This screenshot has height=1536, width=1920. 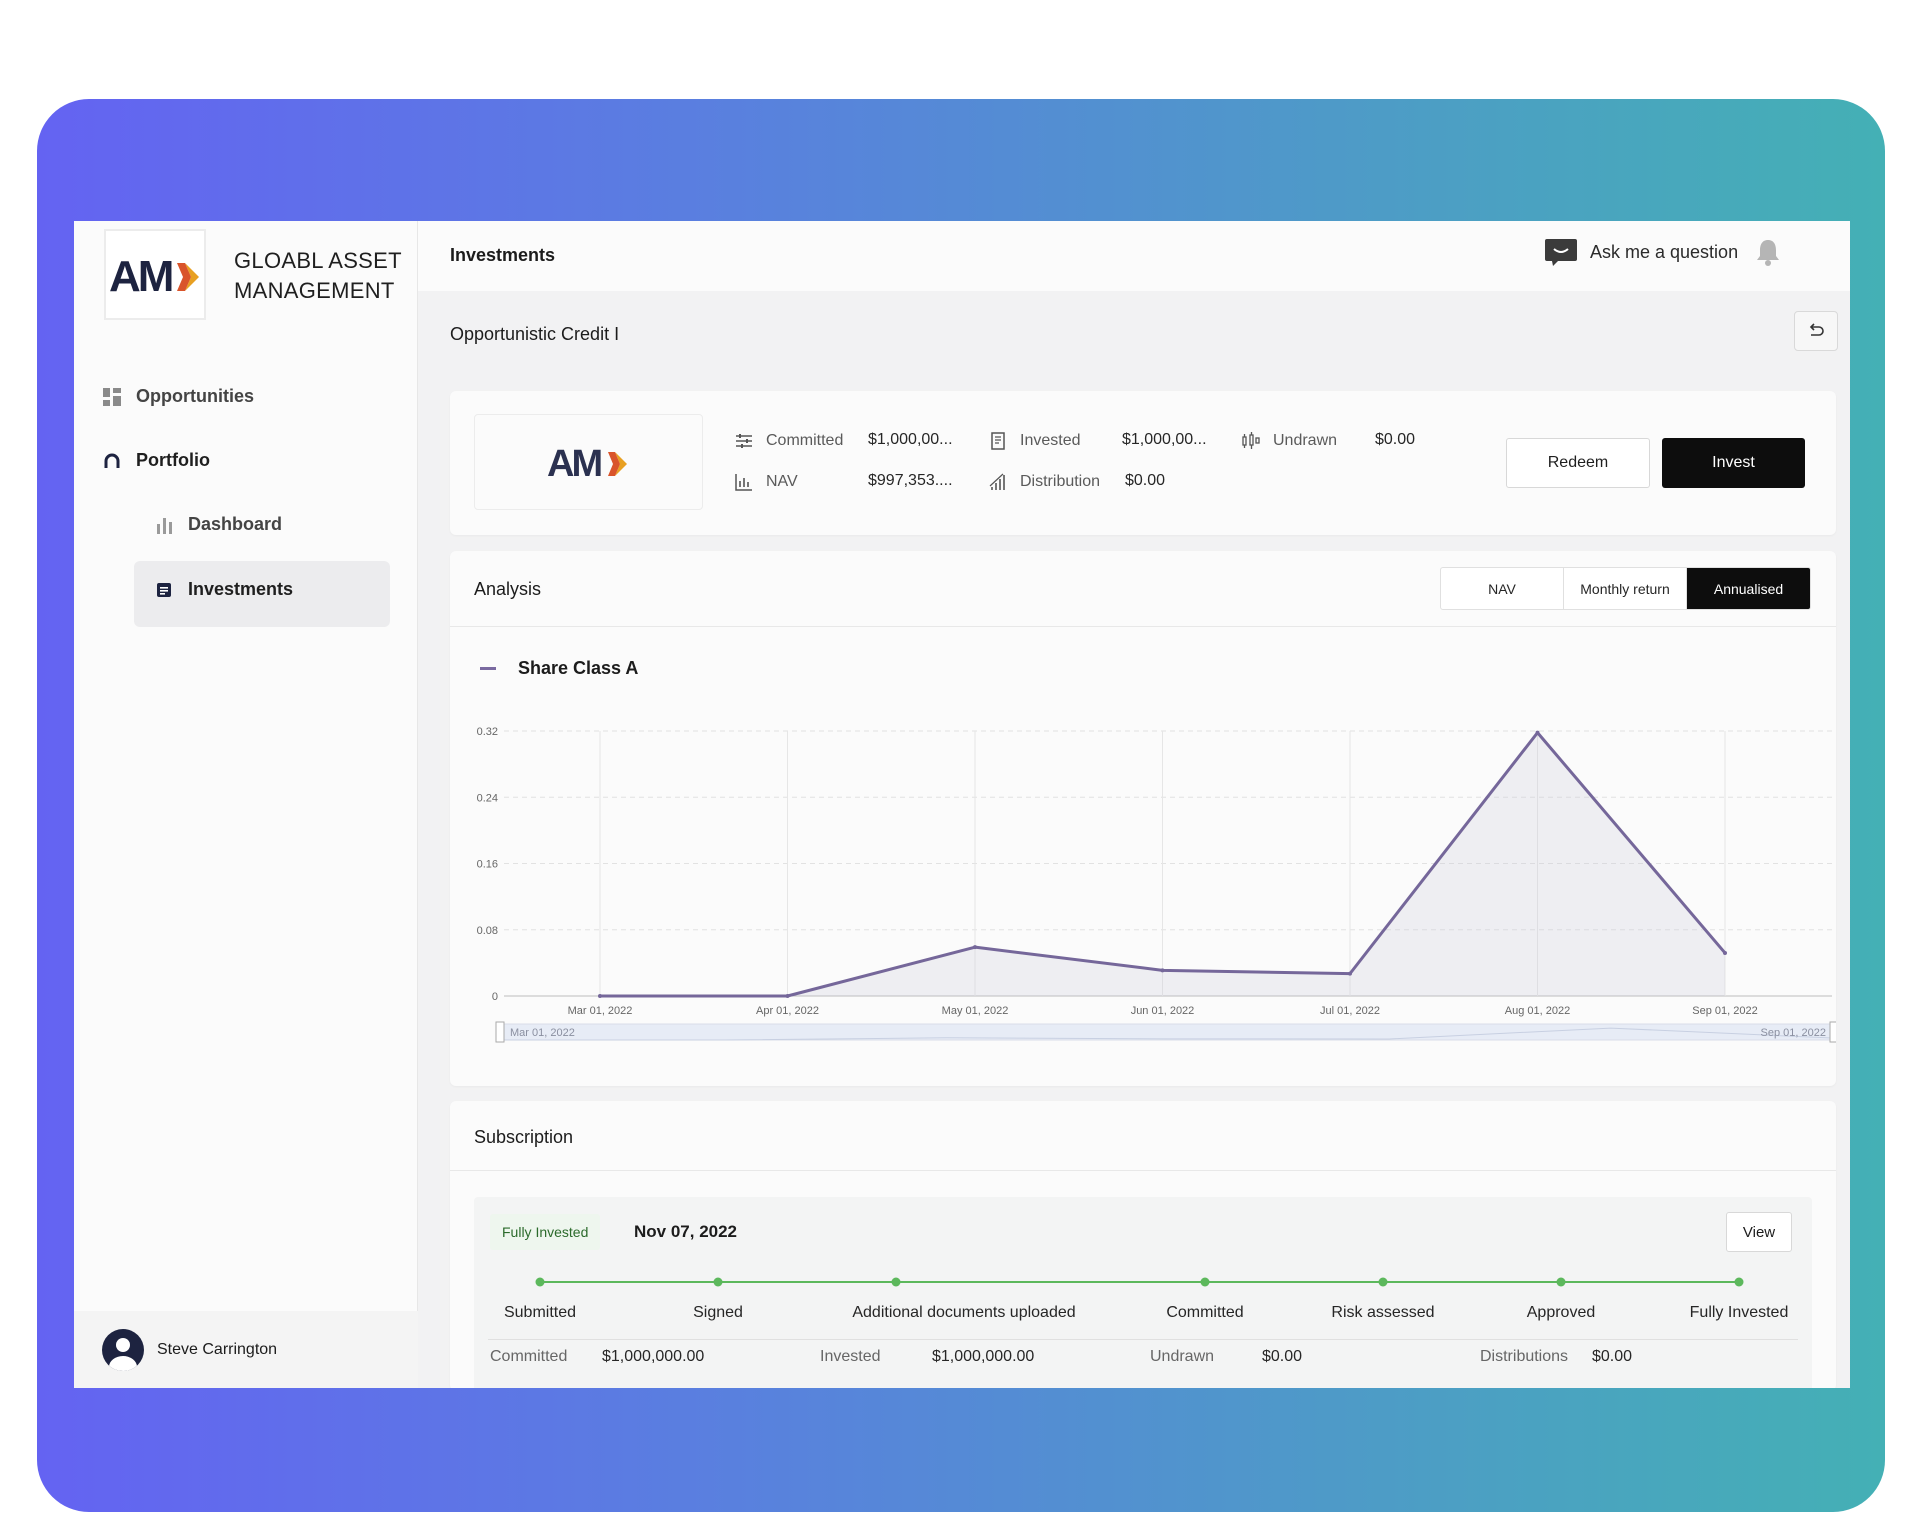 What do you see at coordinates (156, 460) in the screenshot?
I see `sidebar-item-portfolio: Portfolio` at bounding box center [156, 460].